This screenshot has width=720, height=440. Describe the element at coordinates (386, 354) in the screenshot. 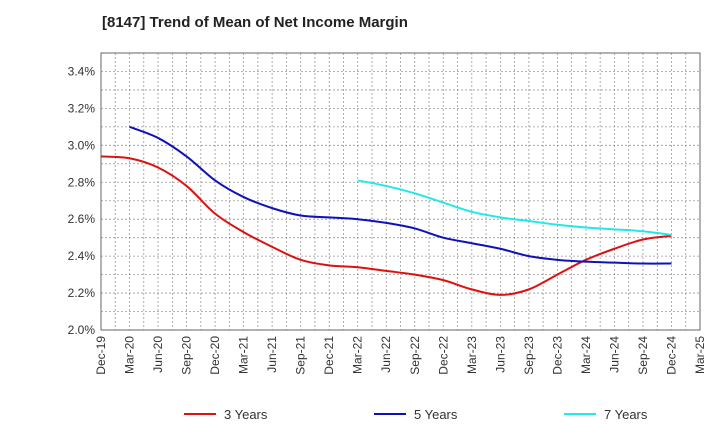

I see `x-tick-label: Jun-22` at that location.